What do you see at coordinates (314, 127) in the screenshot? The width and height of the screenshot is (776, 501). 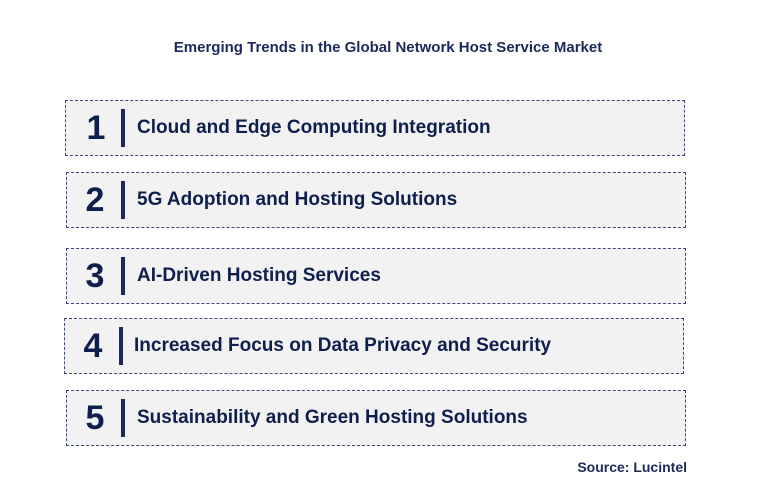 I see `trend-label: Cloud and Edge Computing Integration` at bounding box center [314, 127].